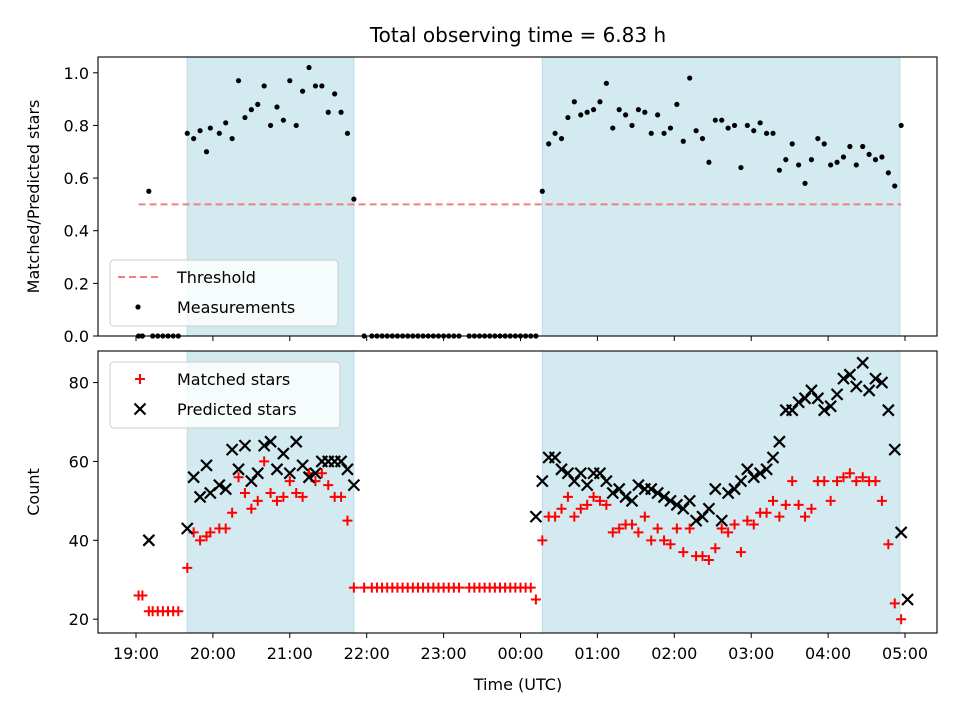 The height and width of the screenshot is (720, 960). Describe the element at coordinates (520, 653) in the screenshot. I see `x-tick-label: 00:00` at that location.